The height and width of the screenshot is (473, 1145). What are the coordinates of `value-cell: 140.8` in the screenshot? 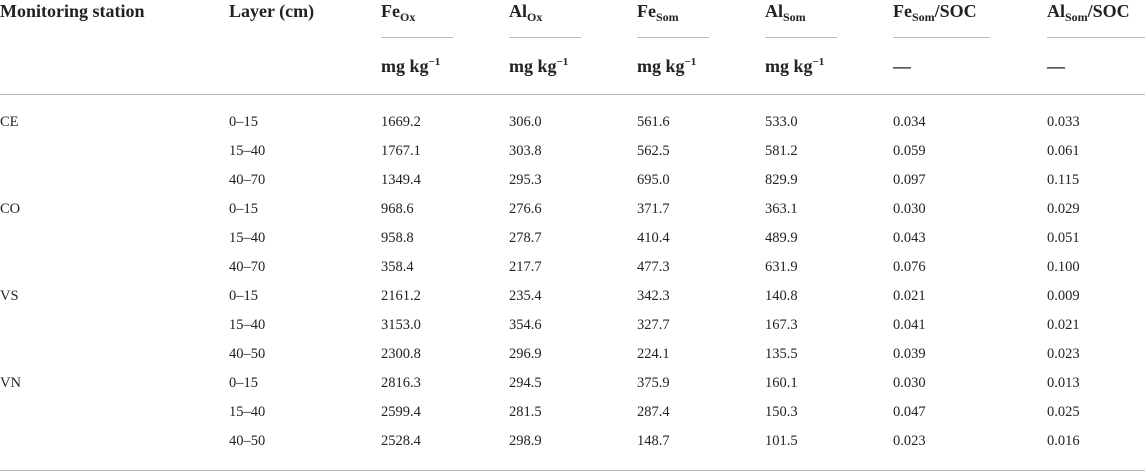 It's located at (781, 296).